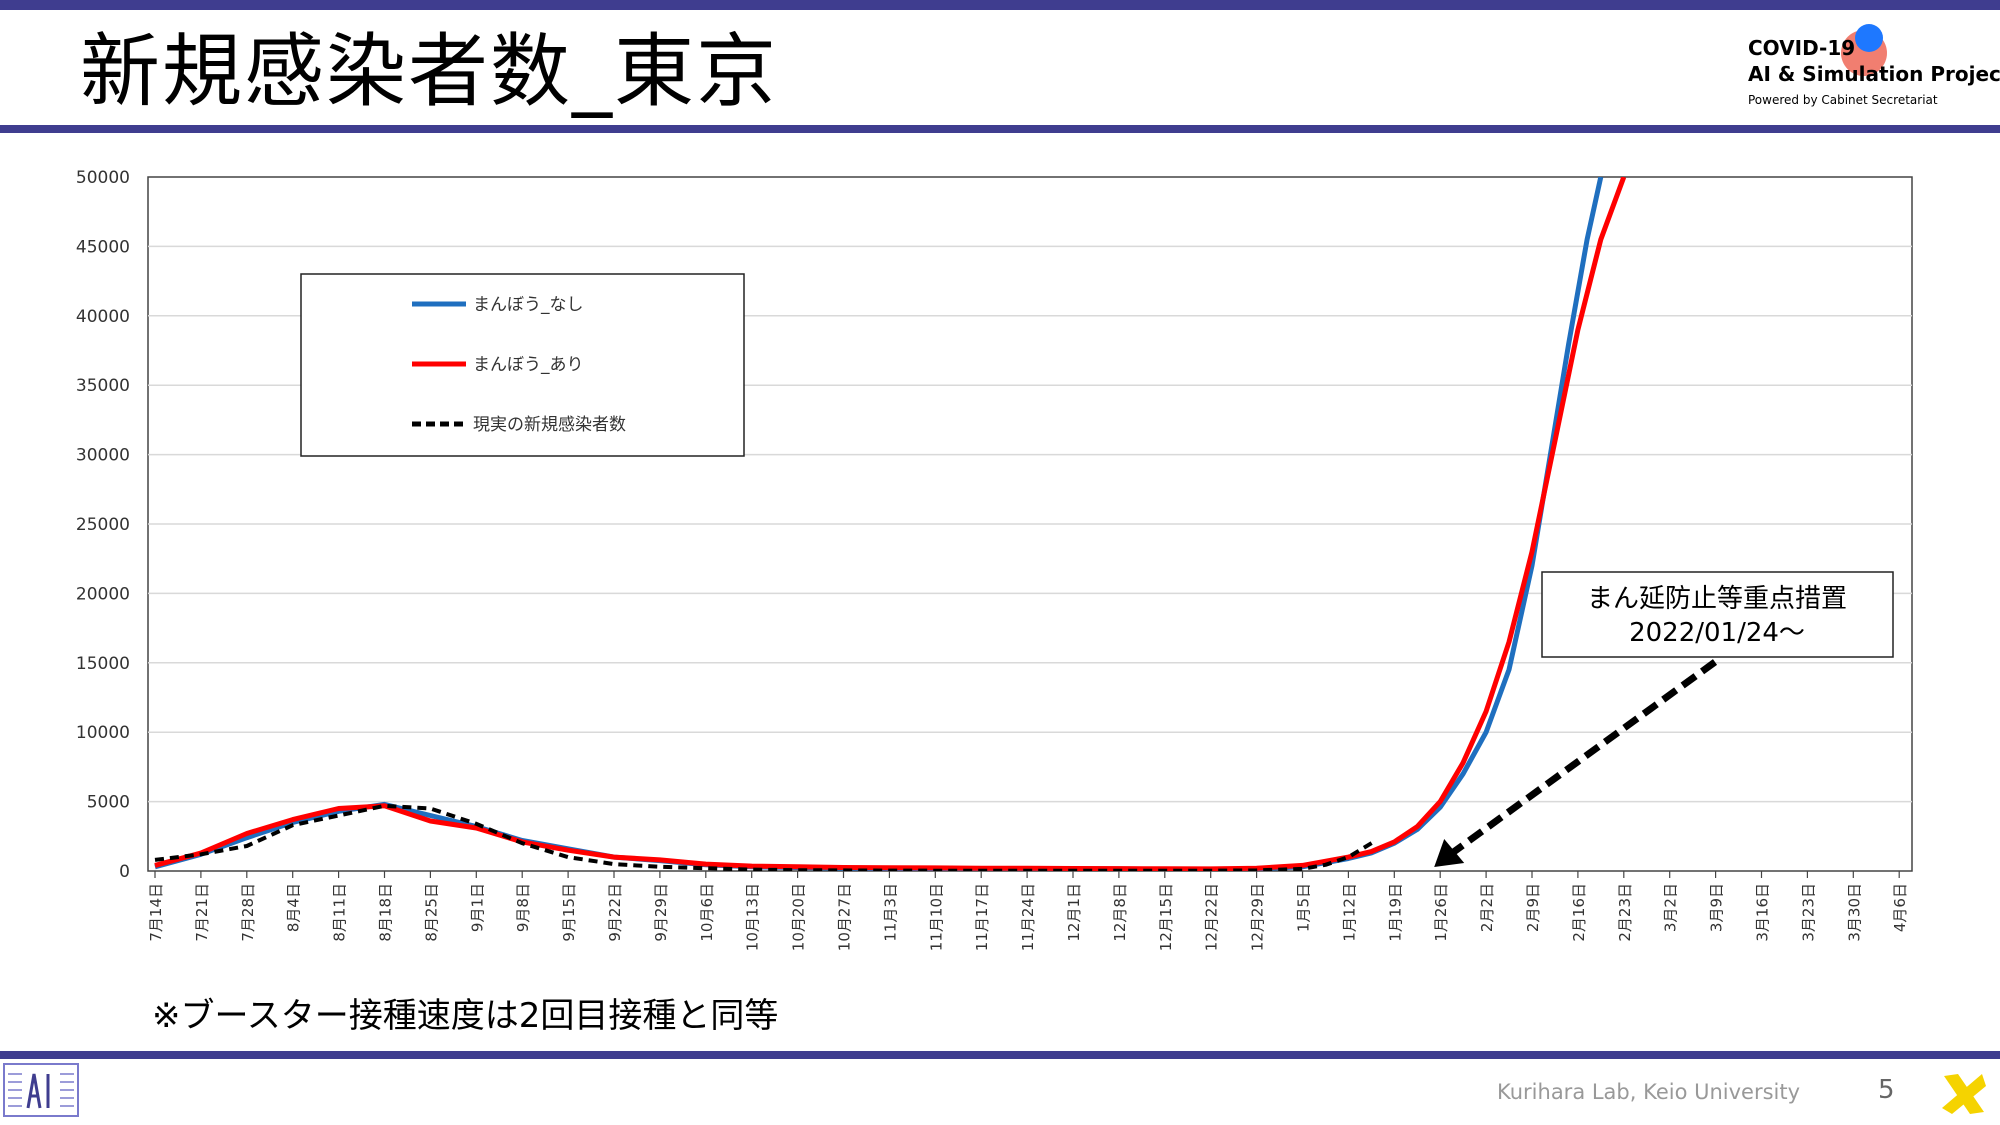 The image size is (2000, 1125). I want to click on x-tick-label: 9月1日, so click(477, 907).